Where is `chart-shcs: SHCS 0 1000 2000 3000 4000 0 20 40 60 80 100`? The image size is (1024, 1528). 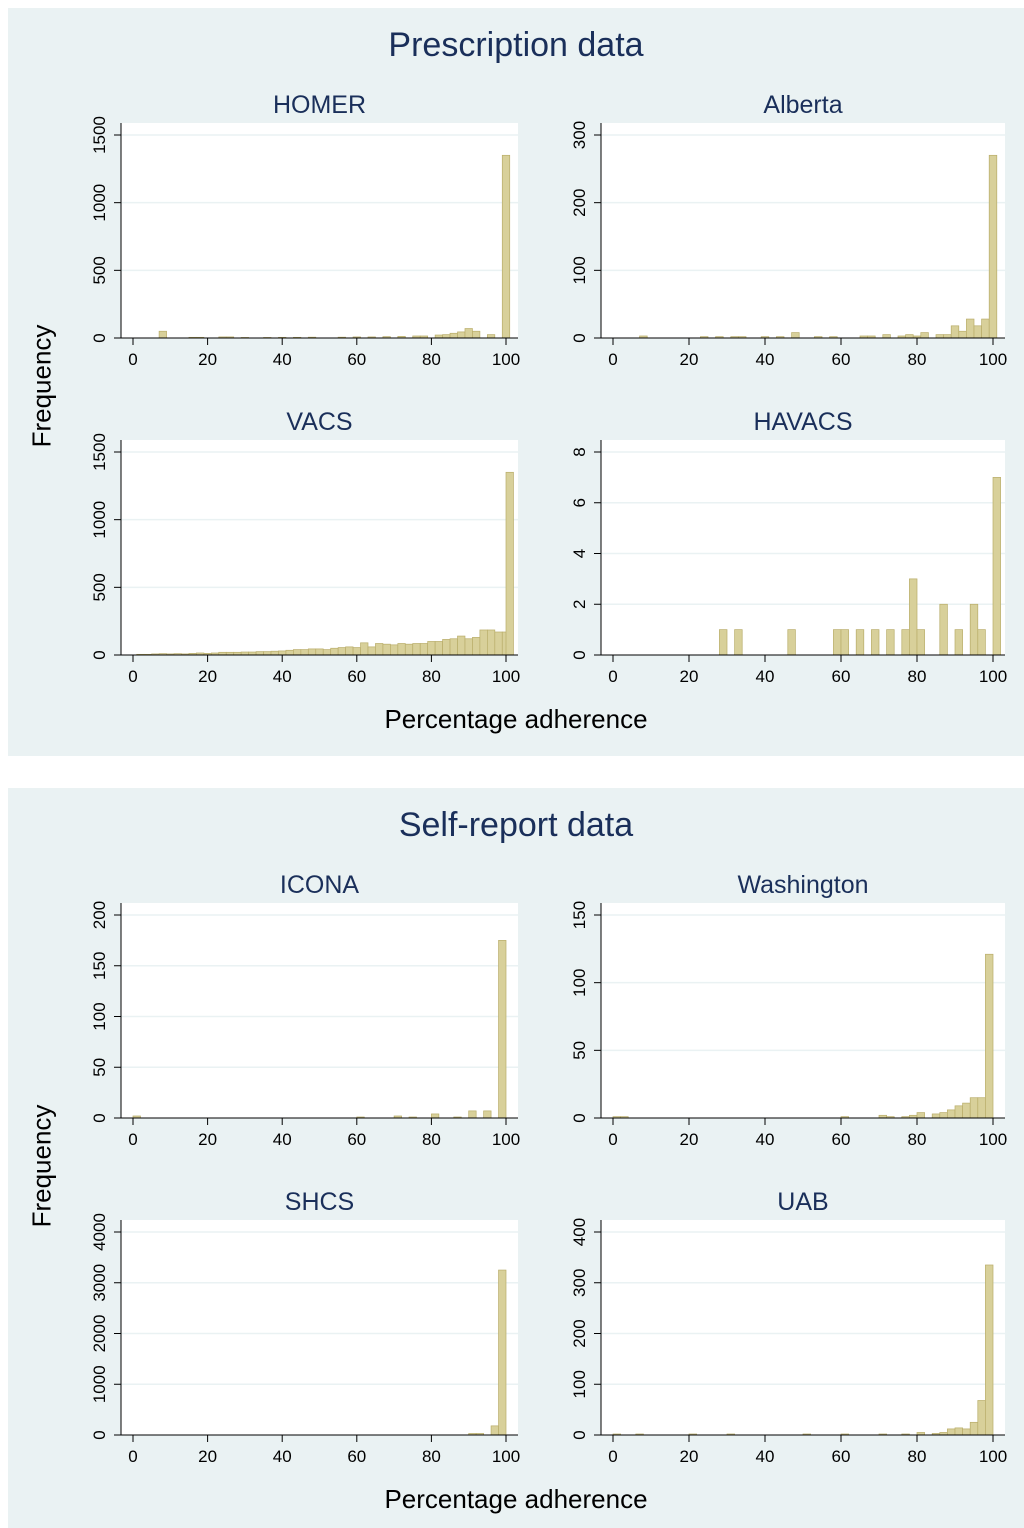 chart-shcs: SHCS 0 1000 2000 3000 4000 0 20 40 60 80 100 is located at coordinates (305, 1327).